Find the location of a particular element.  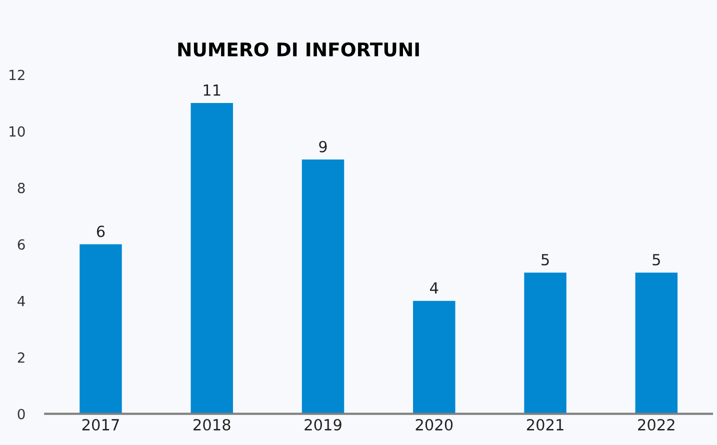

x-tick-label: 2019 is located at coordinates (323, 424).